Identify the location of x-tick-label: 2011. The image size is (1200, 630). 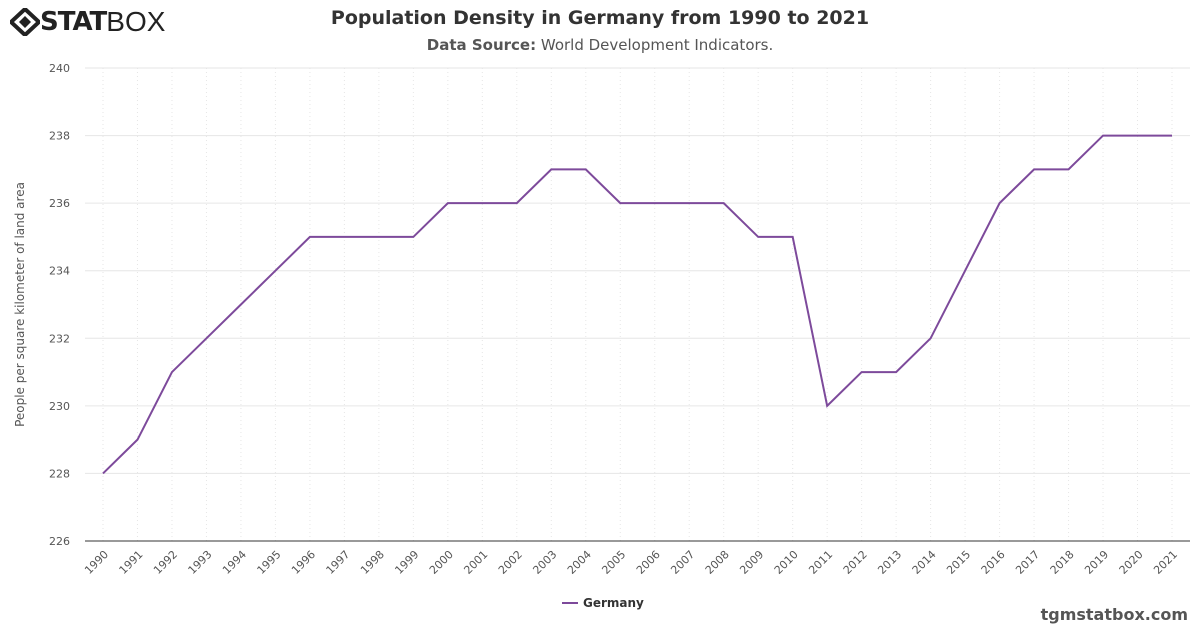
(820, 562).